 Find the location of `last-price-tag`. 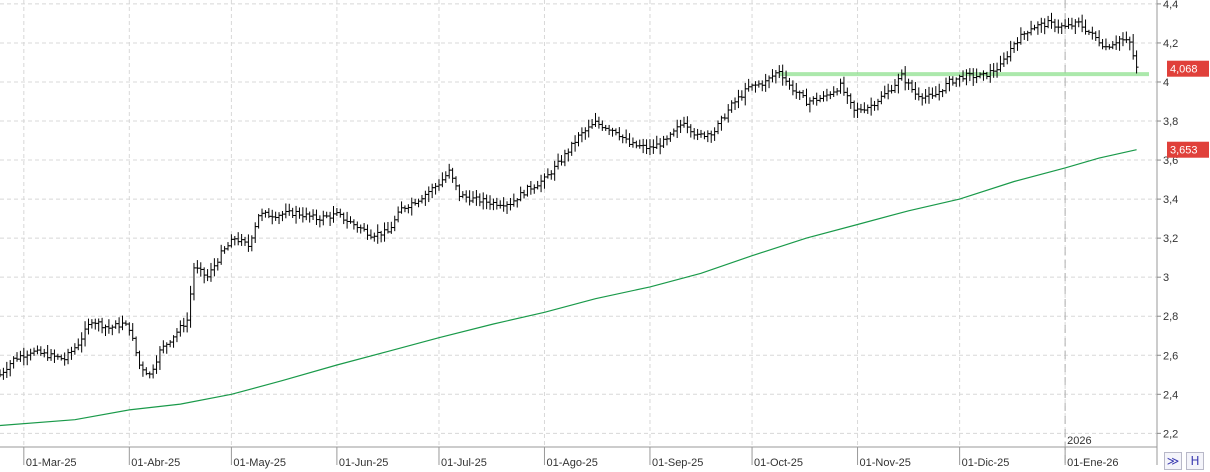

last-price-tag is located at coordinates (1188, 68).